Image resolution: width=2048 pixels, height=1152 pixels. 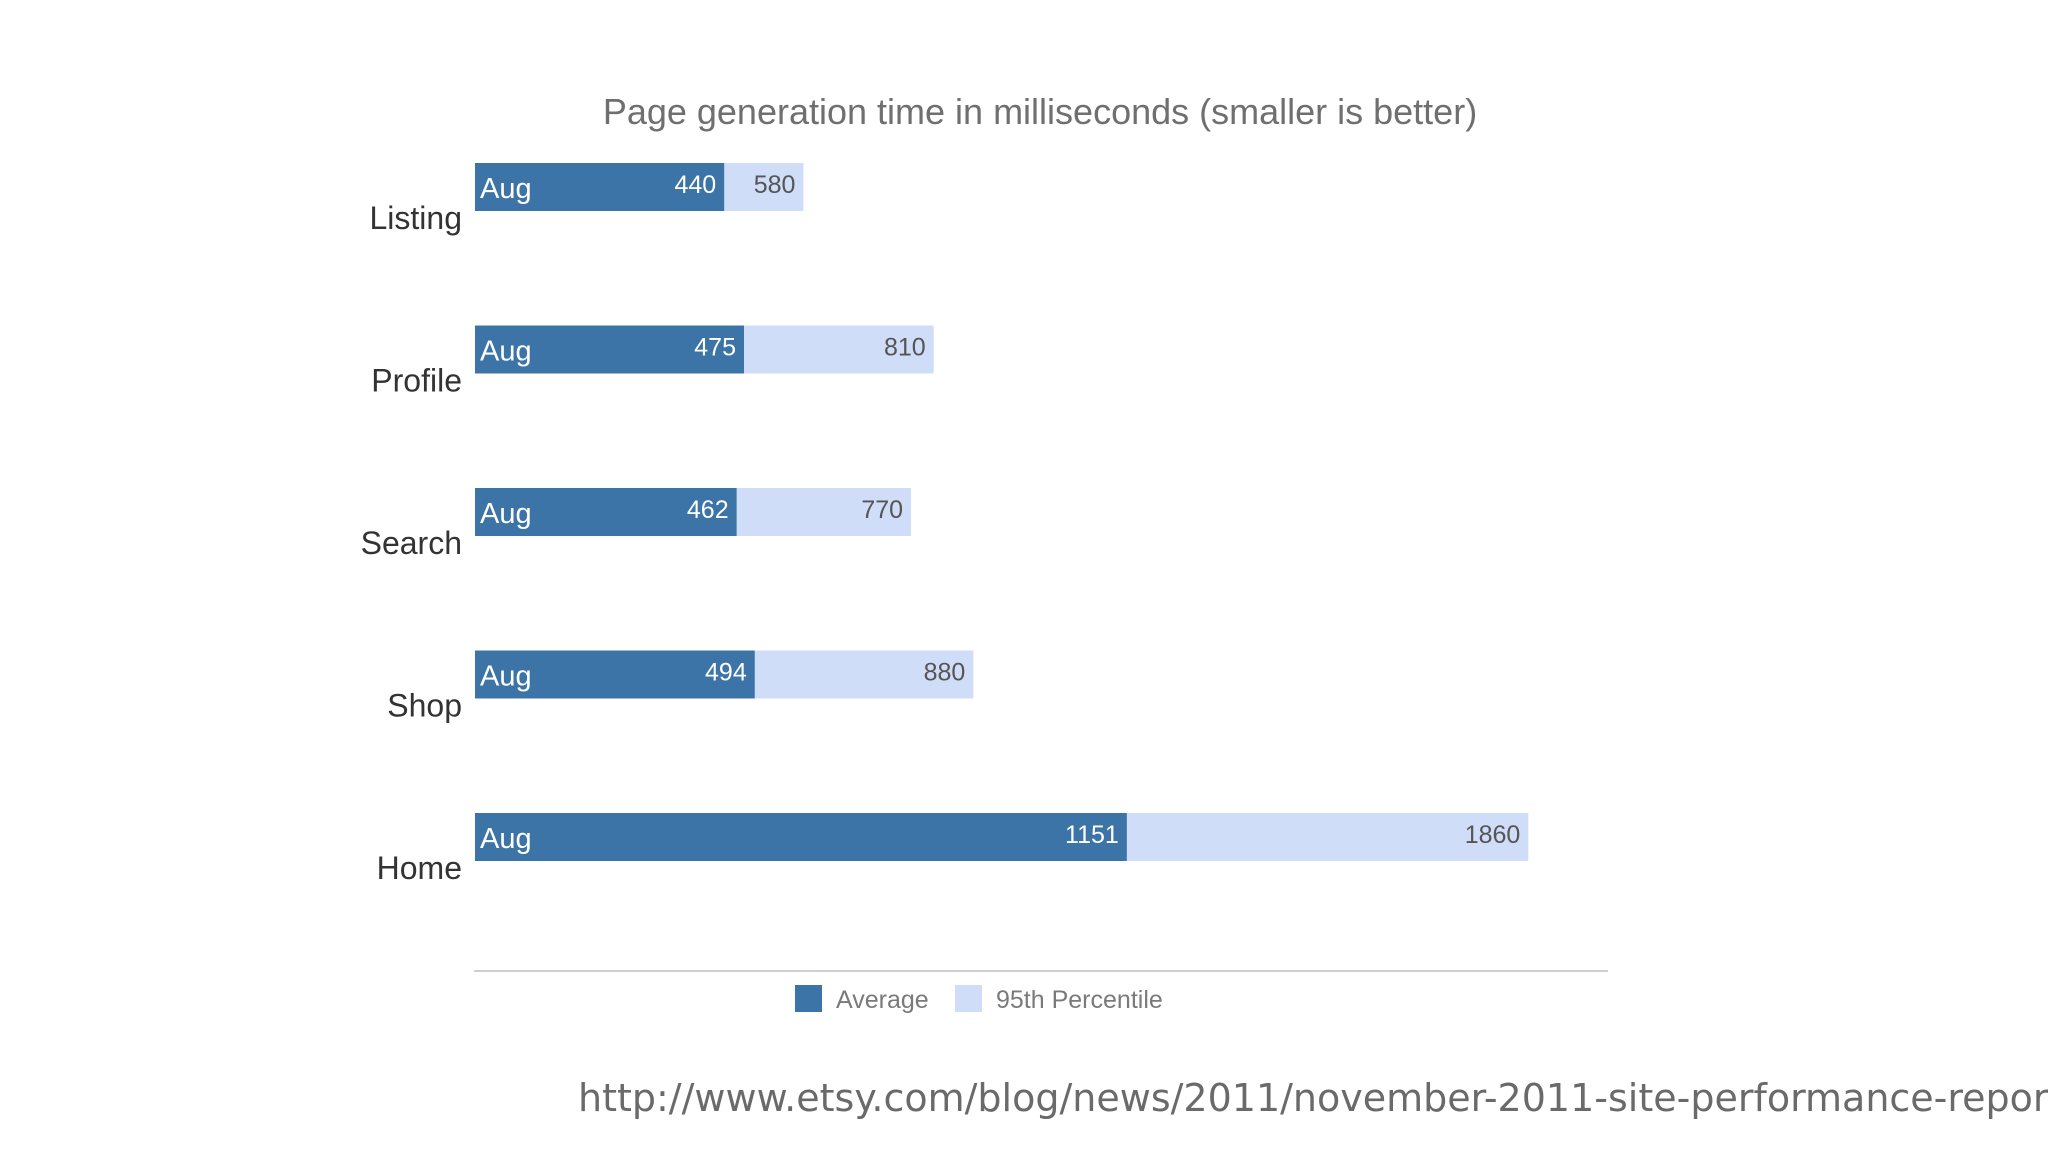 I want to click on value-label-average-home: 1151, so click(x=1092, y=835).